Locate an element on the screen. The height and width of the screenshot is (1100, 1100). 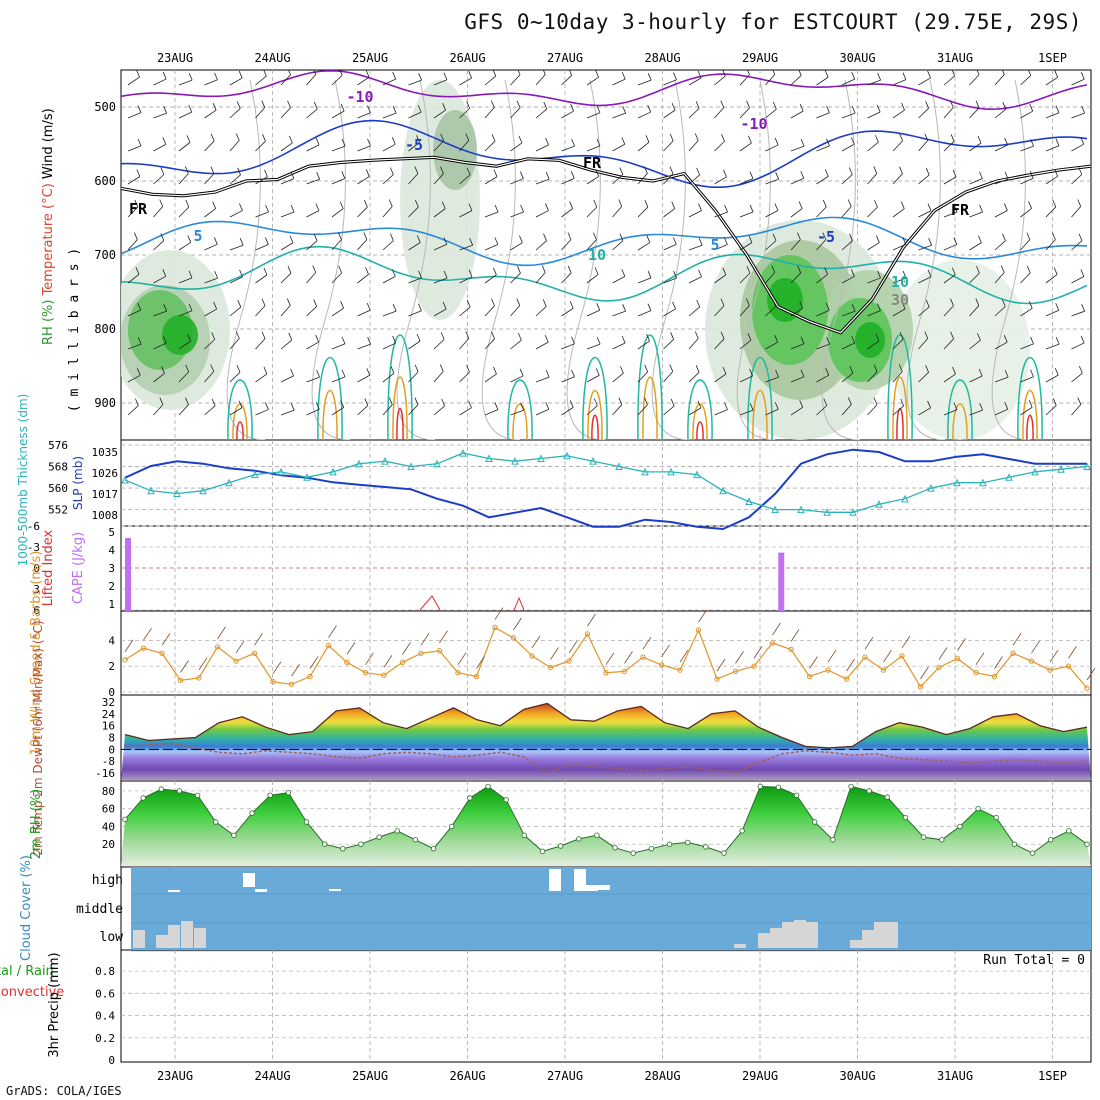
rh-blob-faint is located at coordinates (960, 350).